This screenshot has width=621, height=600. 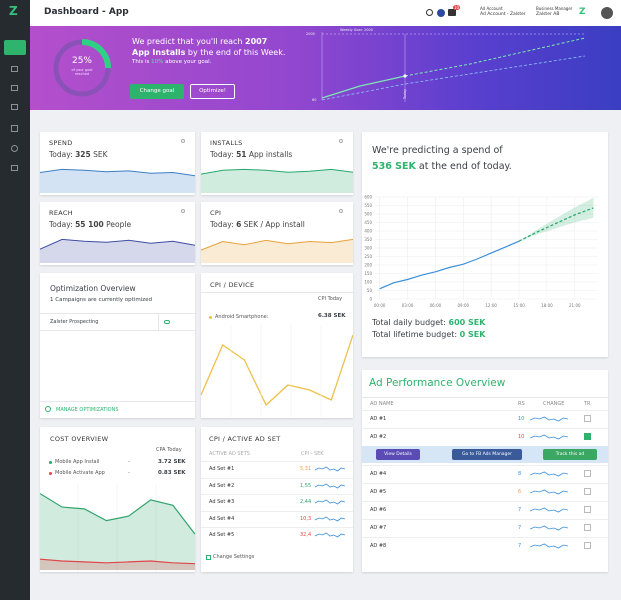 I want to click on today-value: 6, so click(x=239, y=224).